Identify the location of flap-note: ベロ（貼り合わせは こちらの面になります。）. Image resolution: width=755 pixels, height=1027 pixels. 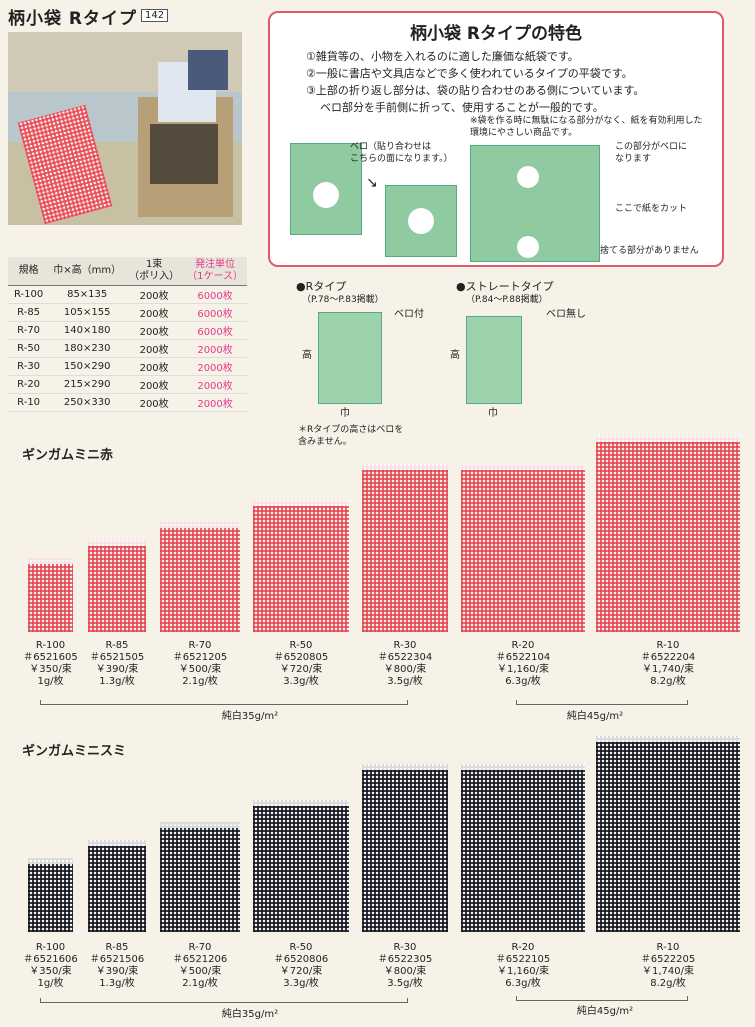
(401, 153).